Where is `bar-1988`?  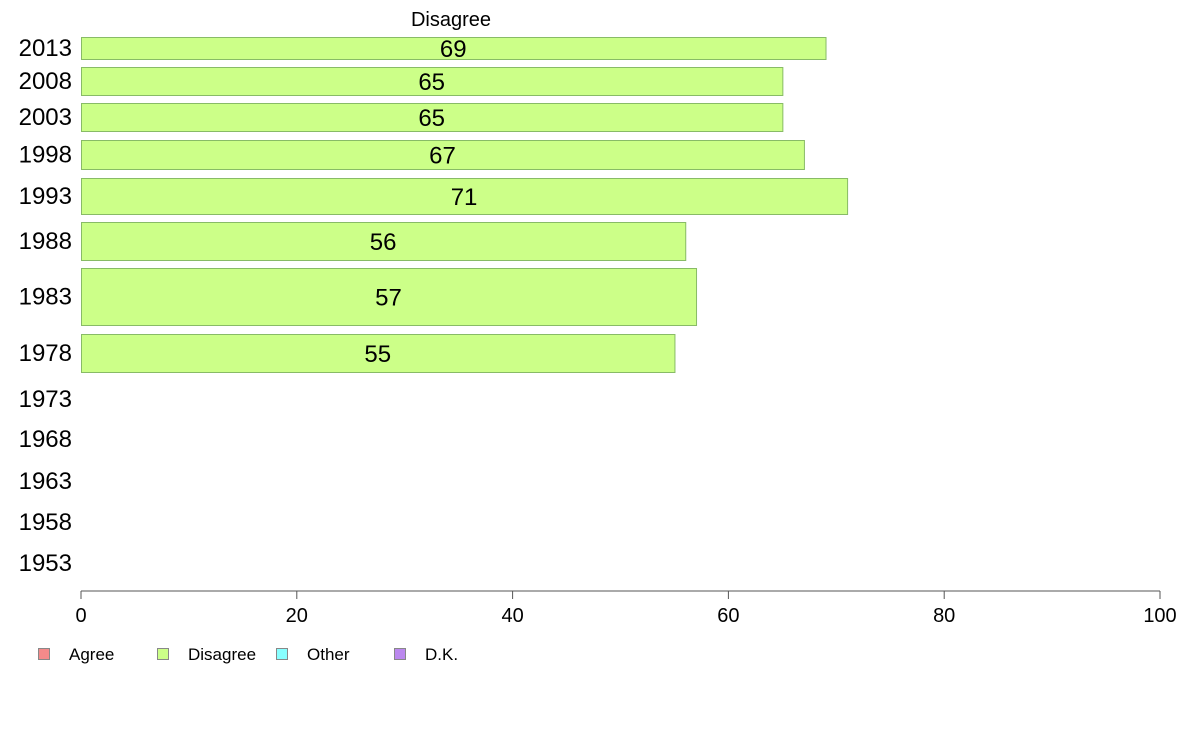
bar-1988 is located at coordinates (384, 241).